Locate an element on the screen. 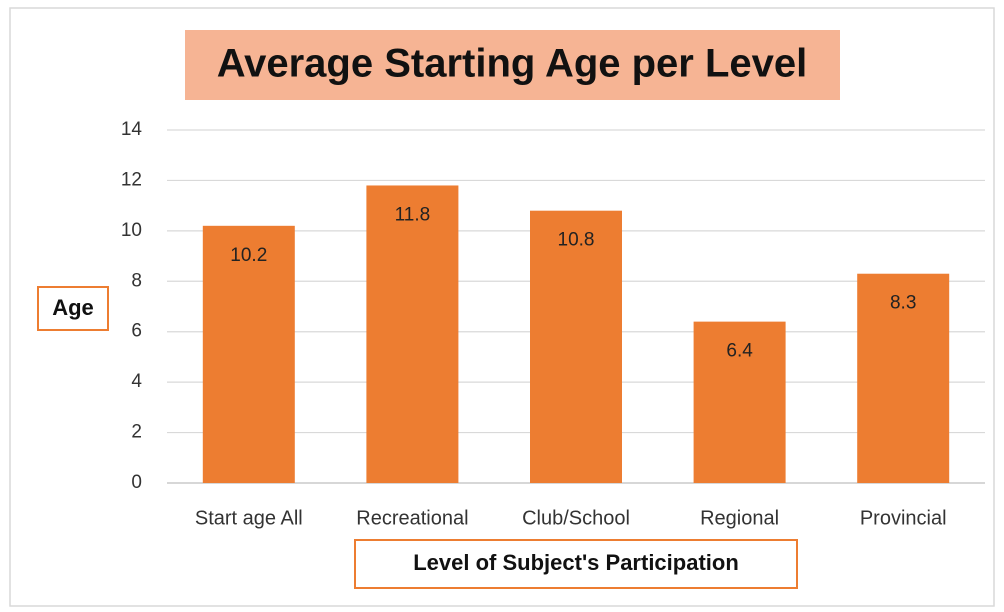  y-tick-label: 6 is located at coordinates (136, 331).